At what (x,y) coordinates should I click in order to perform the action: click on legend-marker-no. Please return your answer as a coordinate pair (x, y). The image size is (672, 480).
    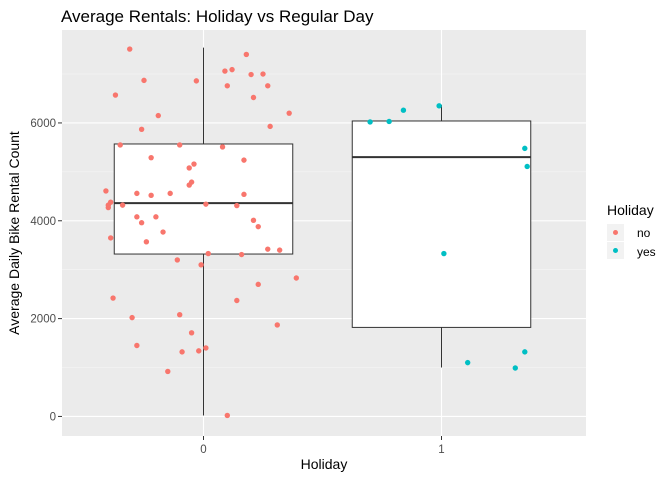
    Looking at the image, I should click on (615, 232).